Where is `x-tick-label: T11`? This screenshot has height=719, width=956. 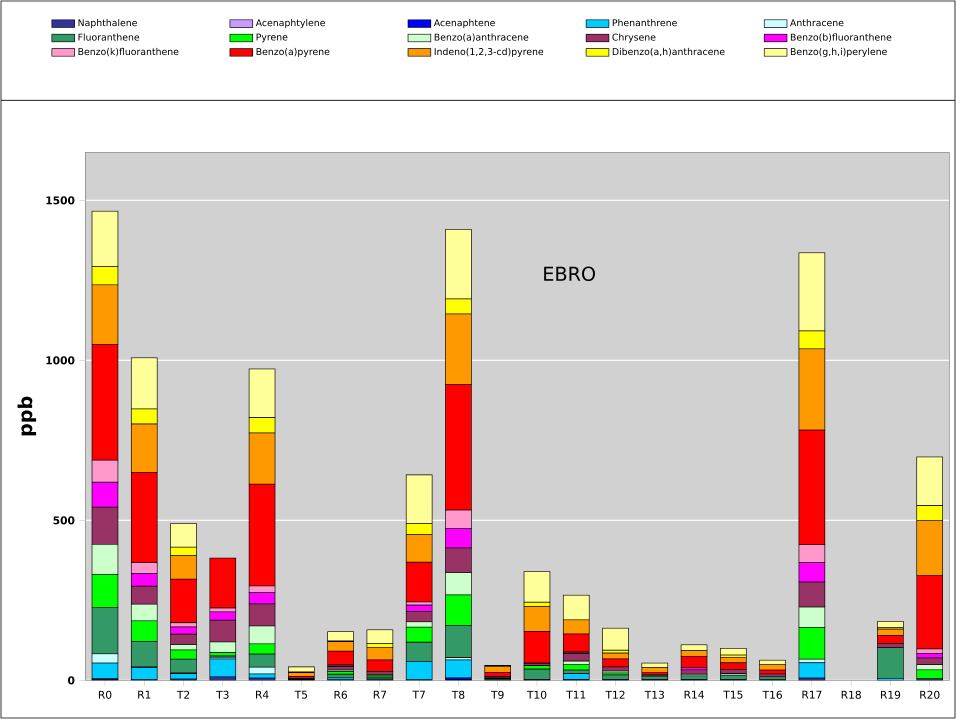
x-tick-label: T11 is located at coordinates (576, 694).